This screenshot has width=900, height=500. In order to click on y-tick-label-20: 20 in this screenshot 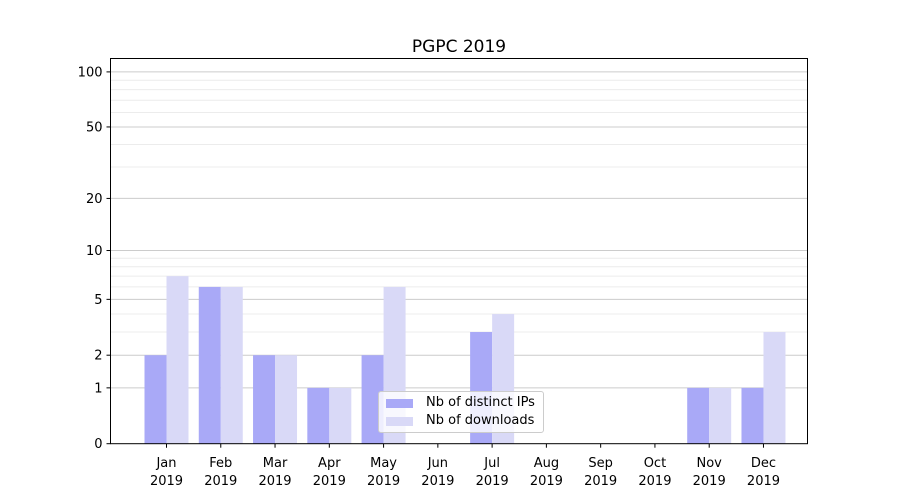, I will do `click(94, 199)`.